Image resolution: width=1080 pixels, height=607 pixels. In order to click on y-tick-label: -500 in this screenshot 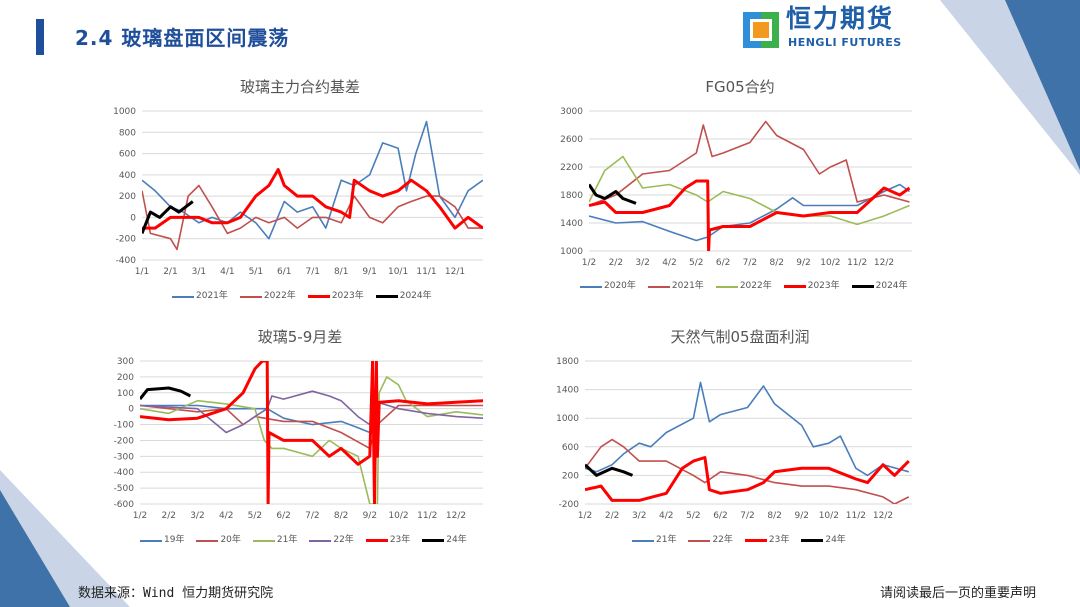, I will do `click(124, 489)`.